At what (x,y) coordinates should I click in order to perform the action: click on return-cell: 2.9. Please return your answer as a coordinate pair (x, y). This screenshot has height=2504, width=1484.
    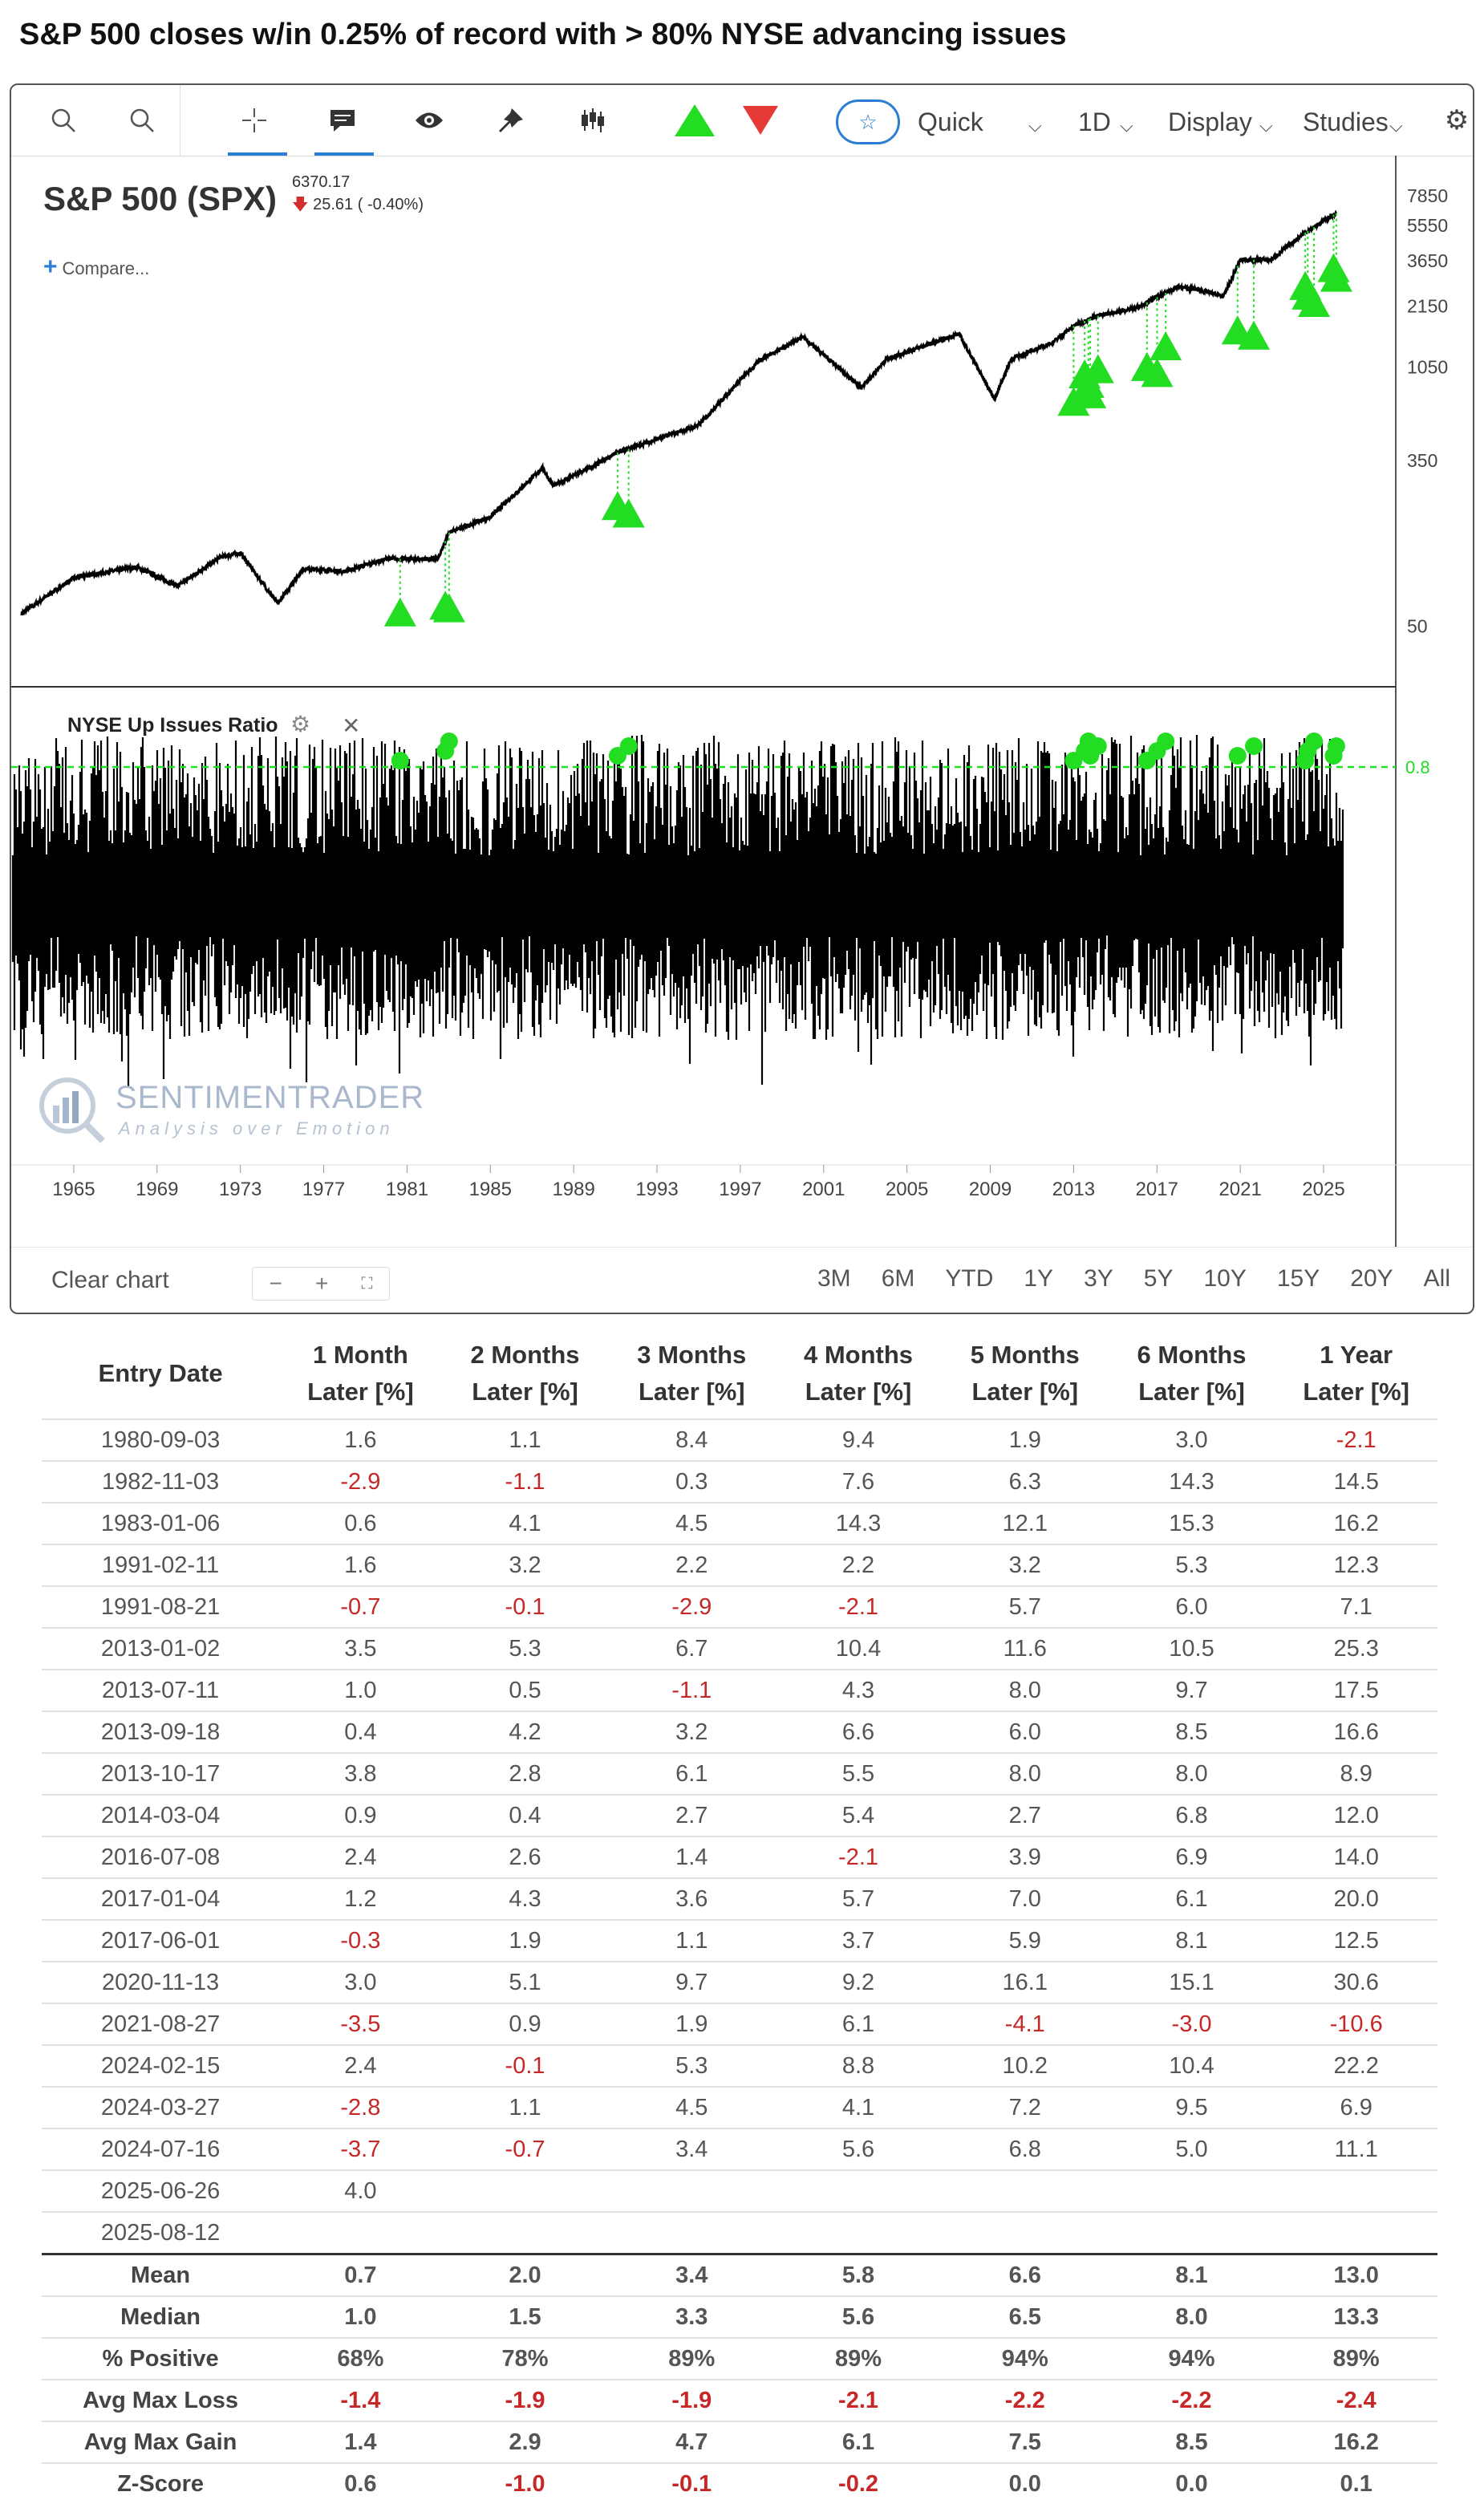
    Looking at the image, I should click on (525, 2442).